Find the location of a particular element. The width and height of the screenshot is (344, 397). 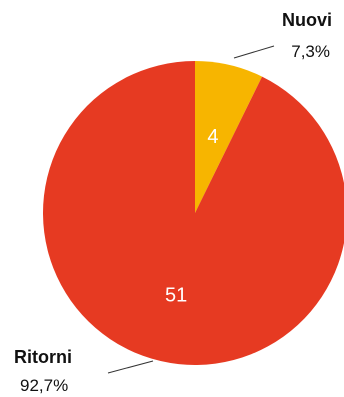

slice-value-ritorni: 51 is located at coordinates (176, 295).